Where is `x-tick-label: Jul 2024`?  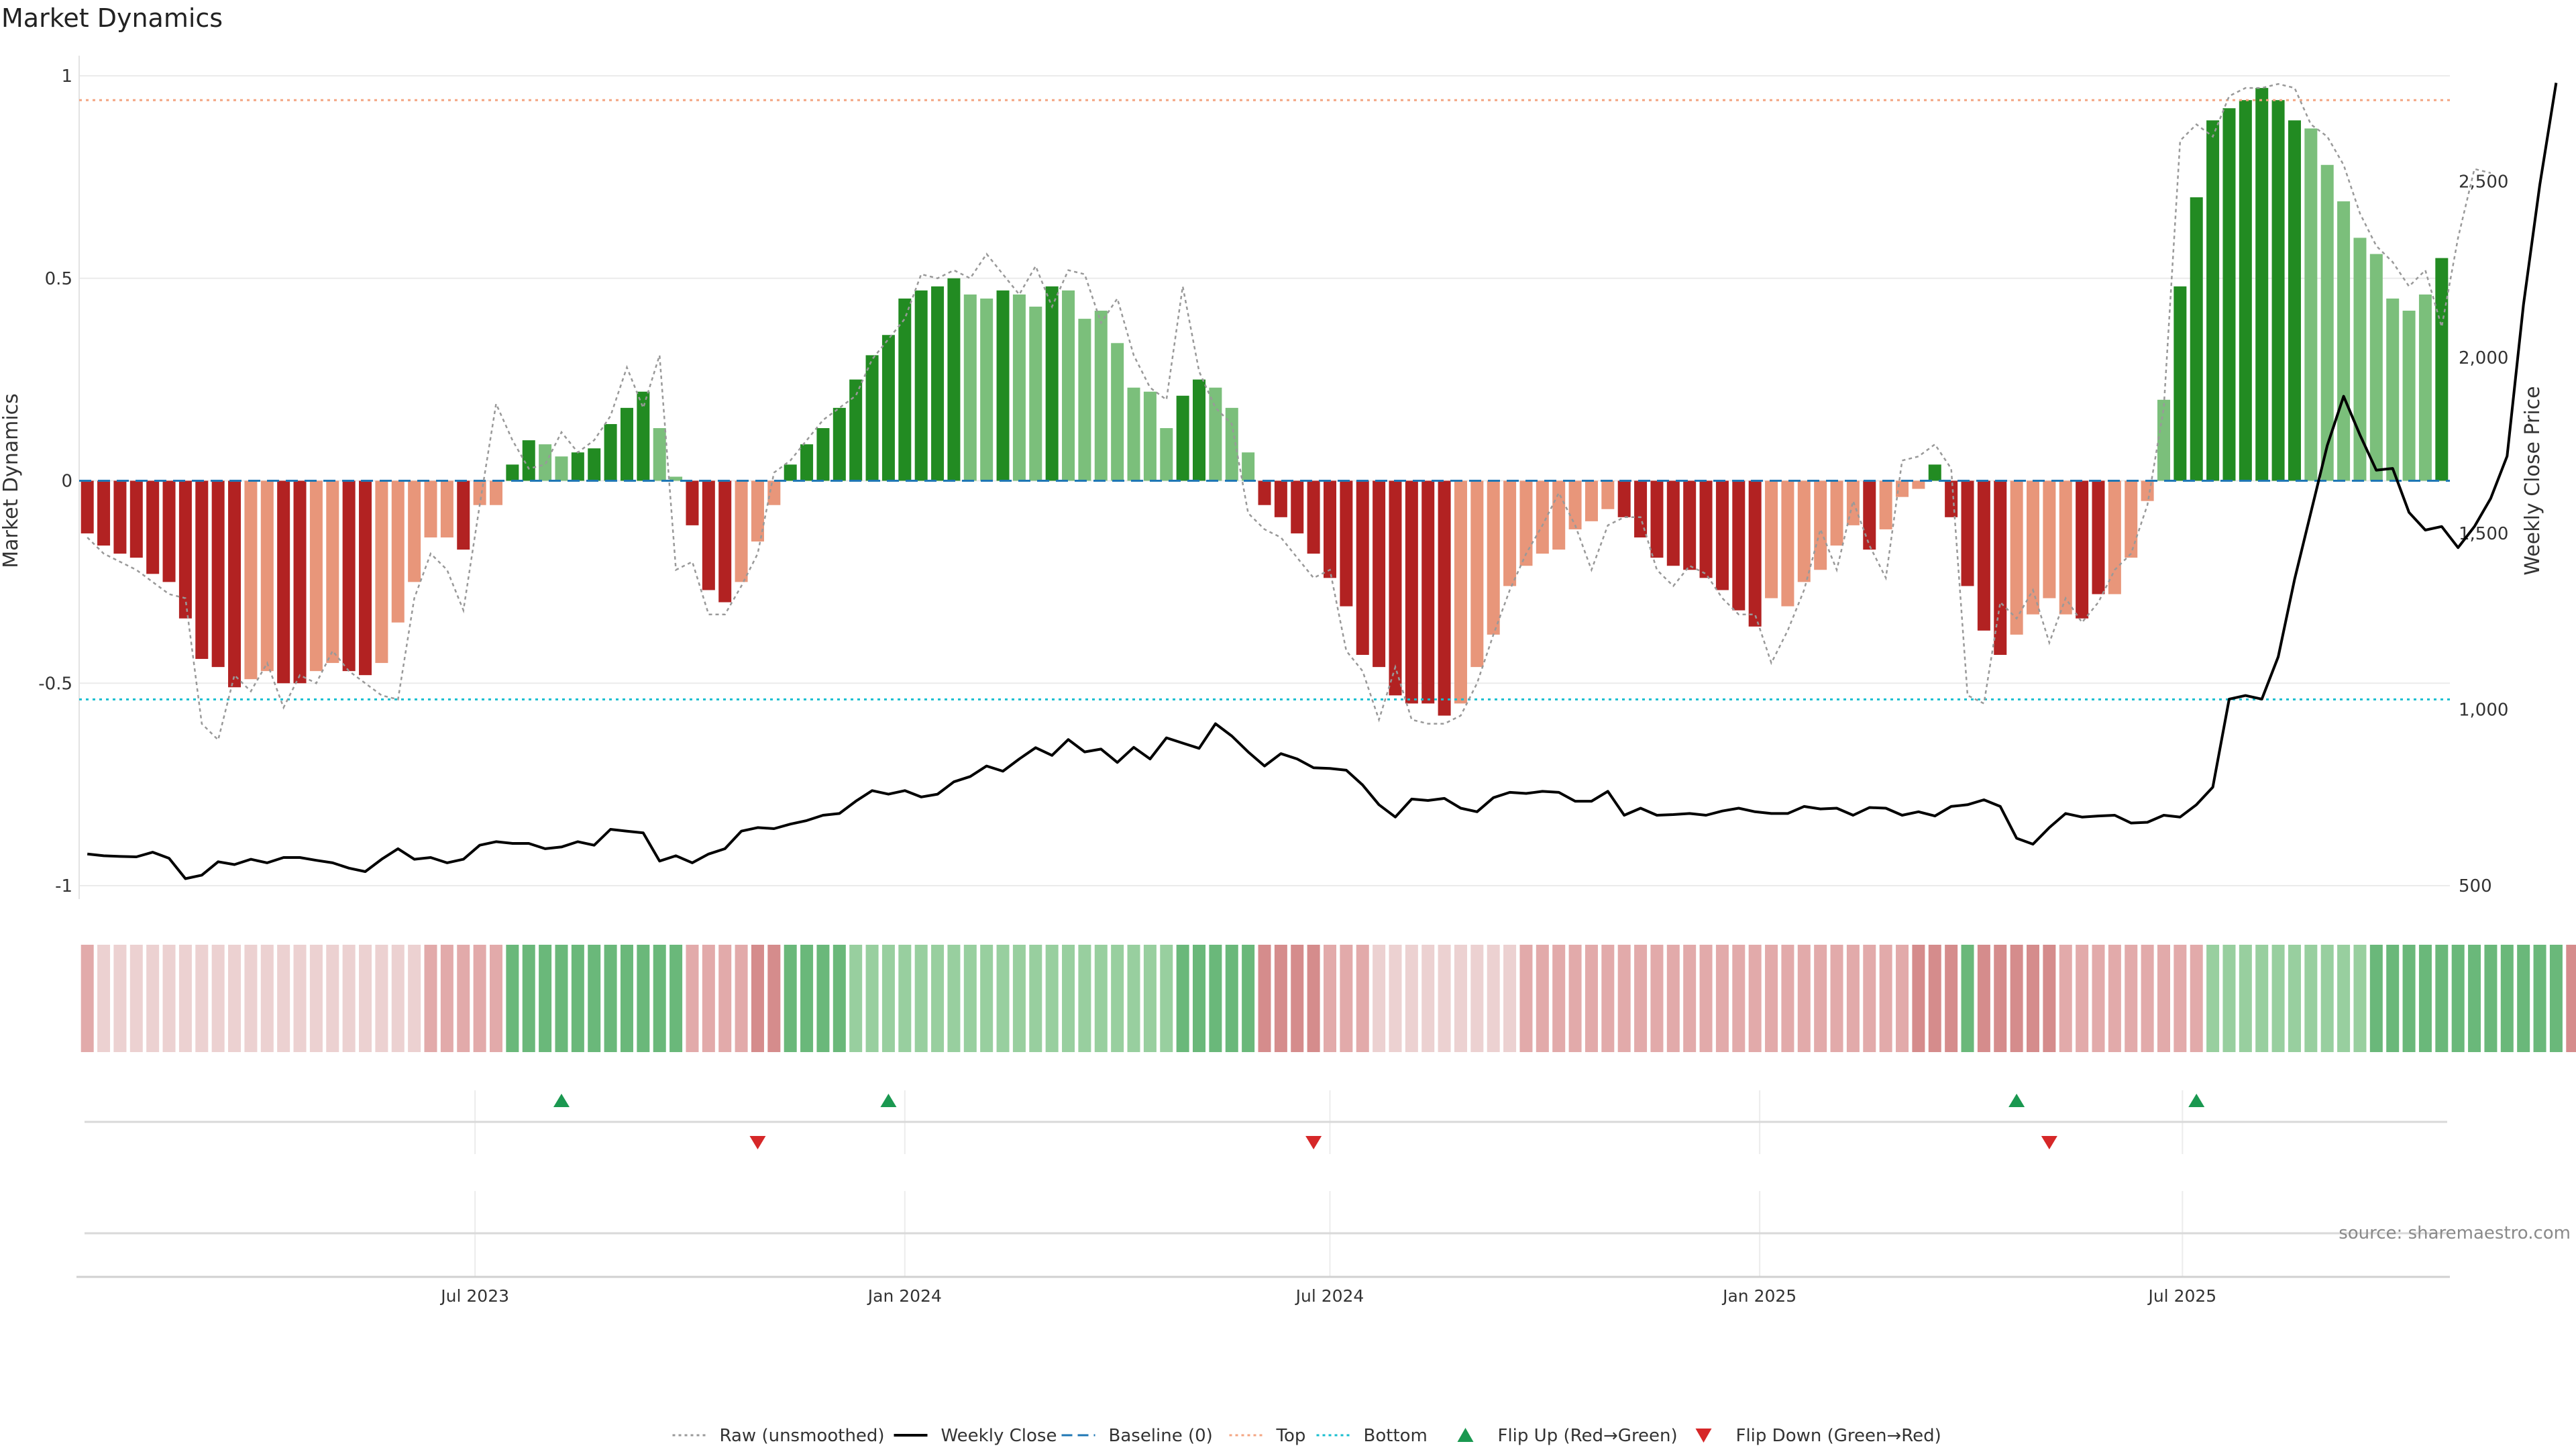 x-tick-label: Jul 2024 is located at coordinates (1329, 1296).